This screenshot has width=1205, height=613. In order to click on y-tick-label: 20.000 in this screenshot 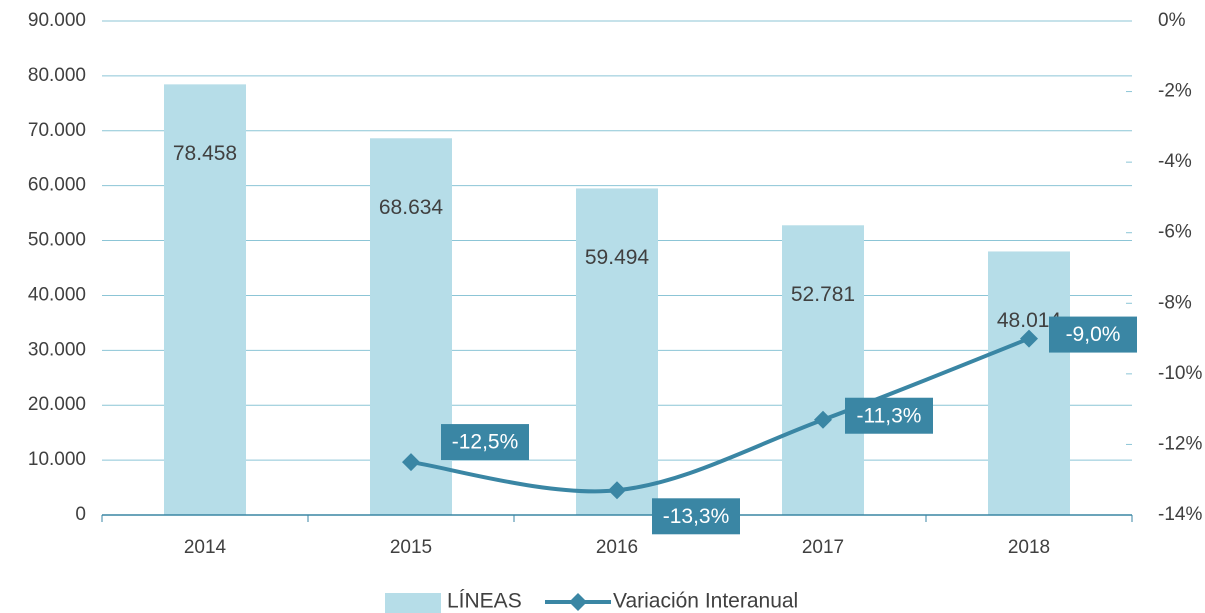, I will do `click(57, 404)`.